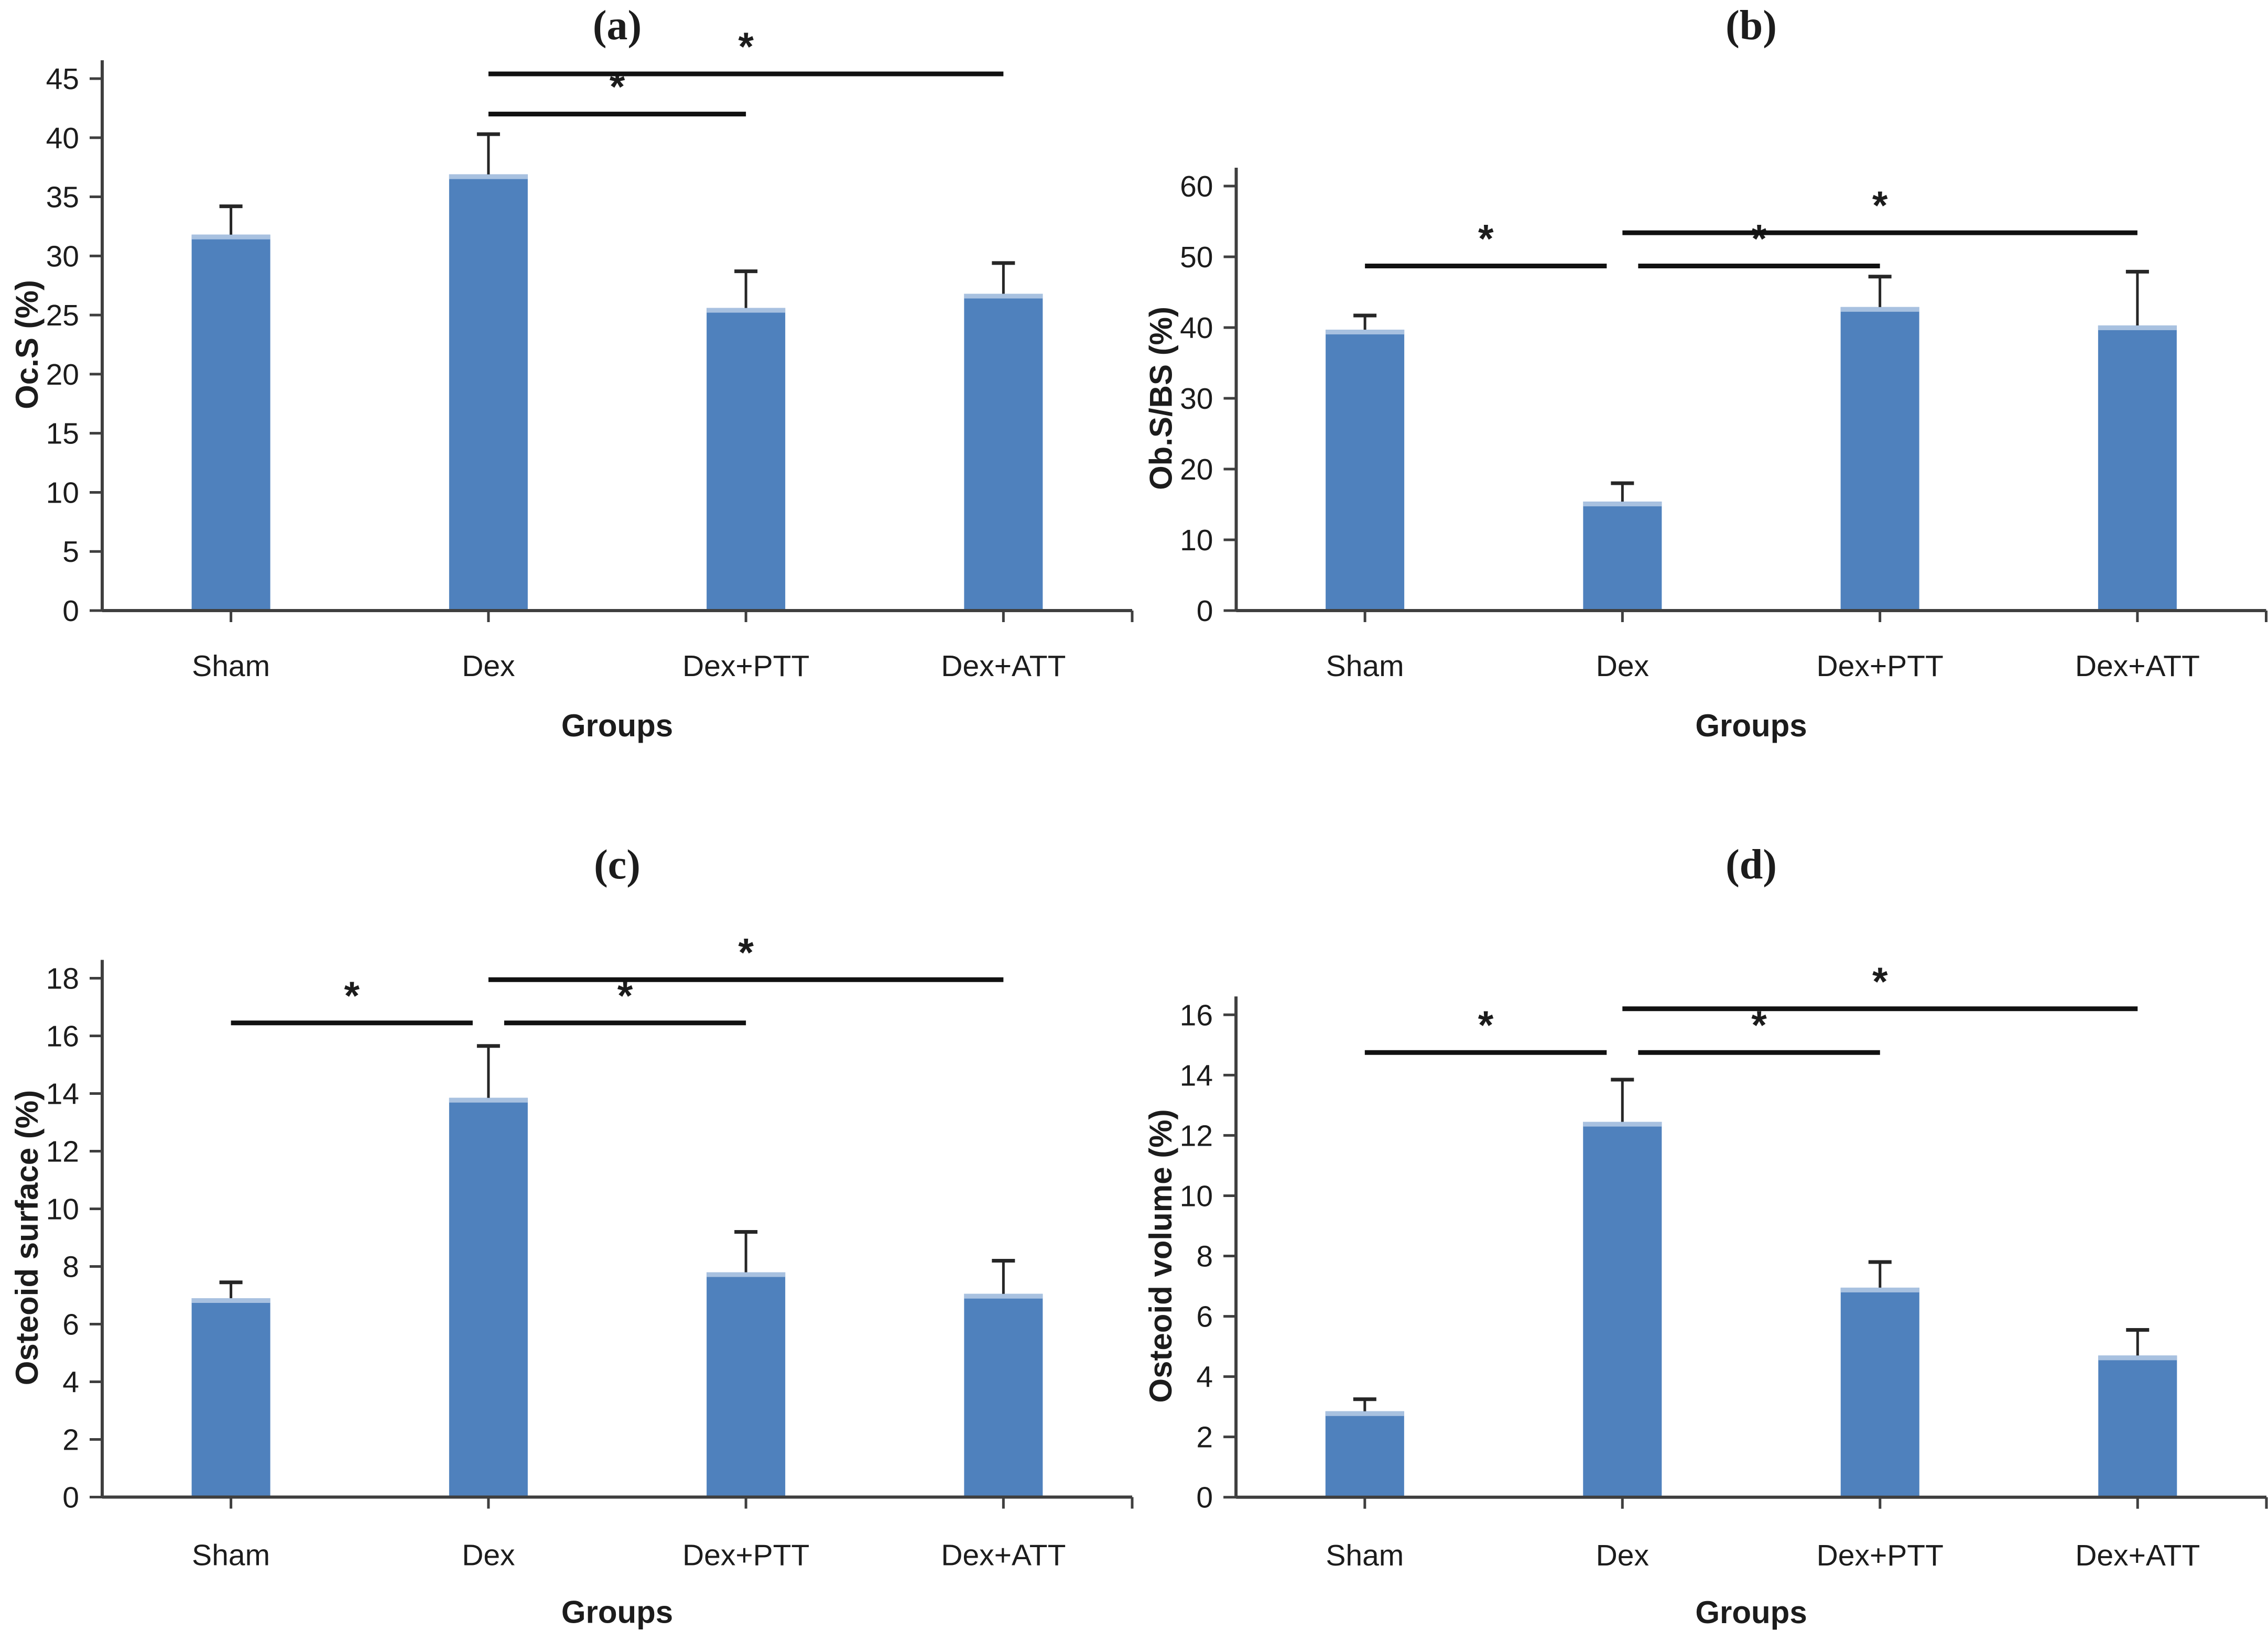 The width and height of the screenshot is (2268, 1642). I want to click on panel-letter: (c), so click(617, 865).